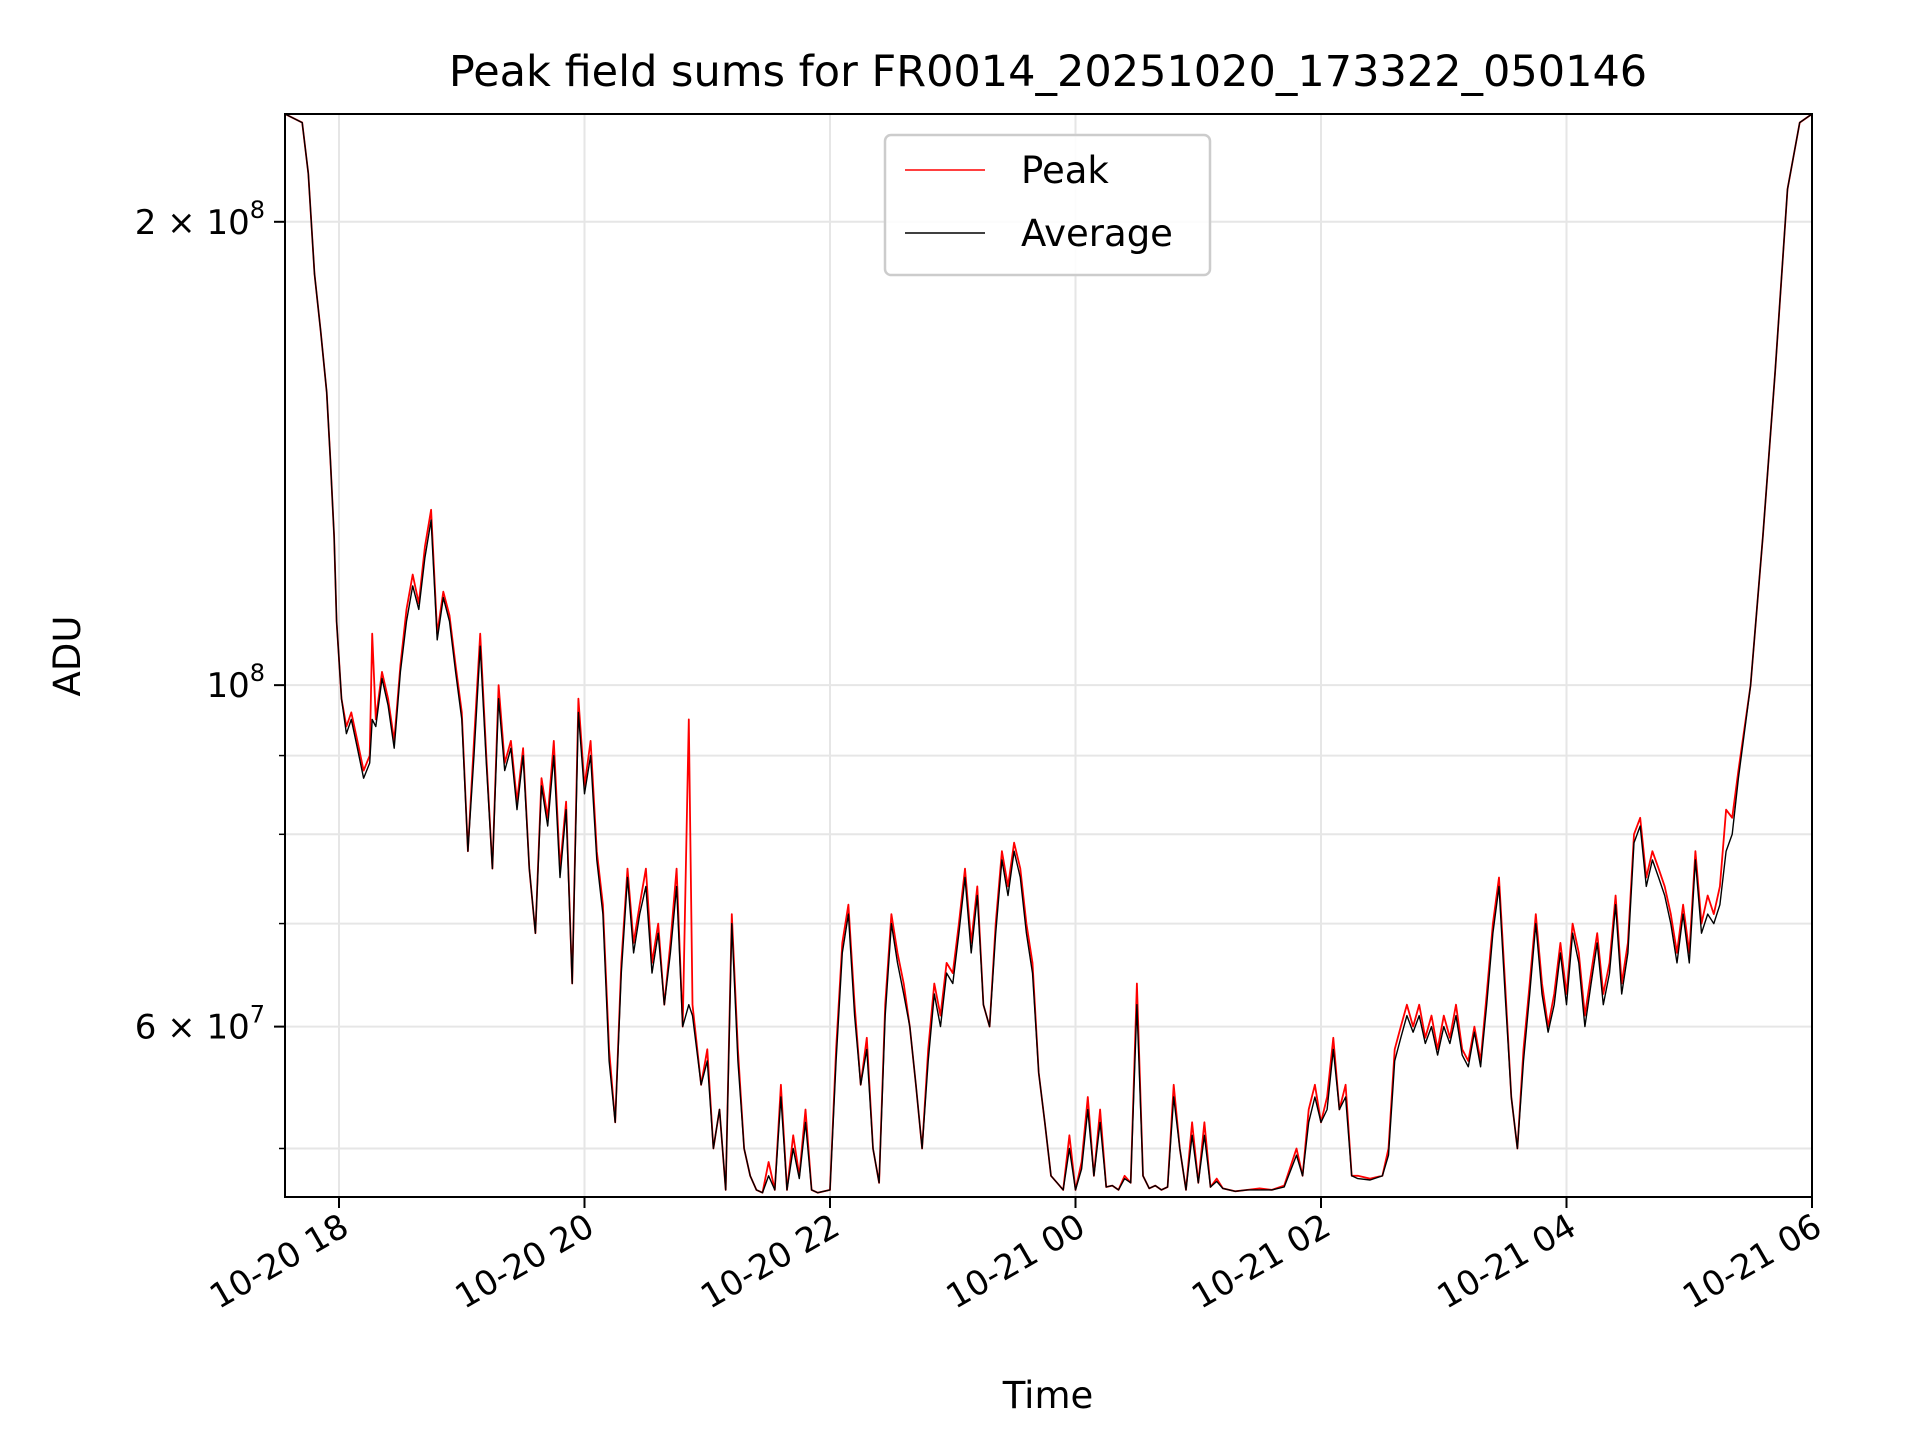 The height and width of the screenshot is (1445, 1920). What do you see at coordinates (235, 682) in the screenshot?
I see `y-tick-label: 108` at bounding box center [235, 682].